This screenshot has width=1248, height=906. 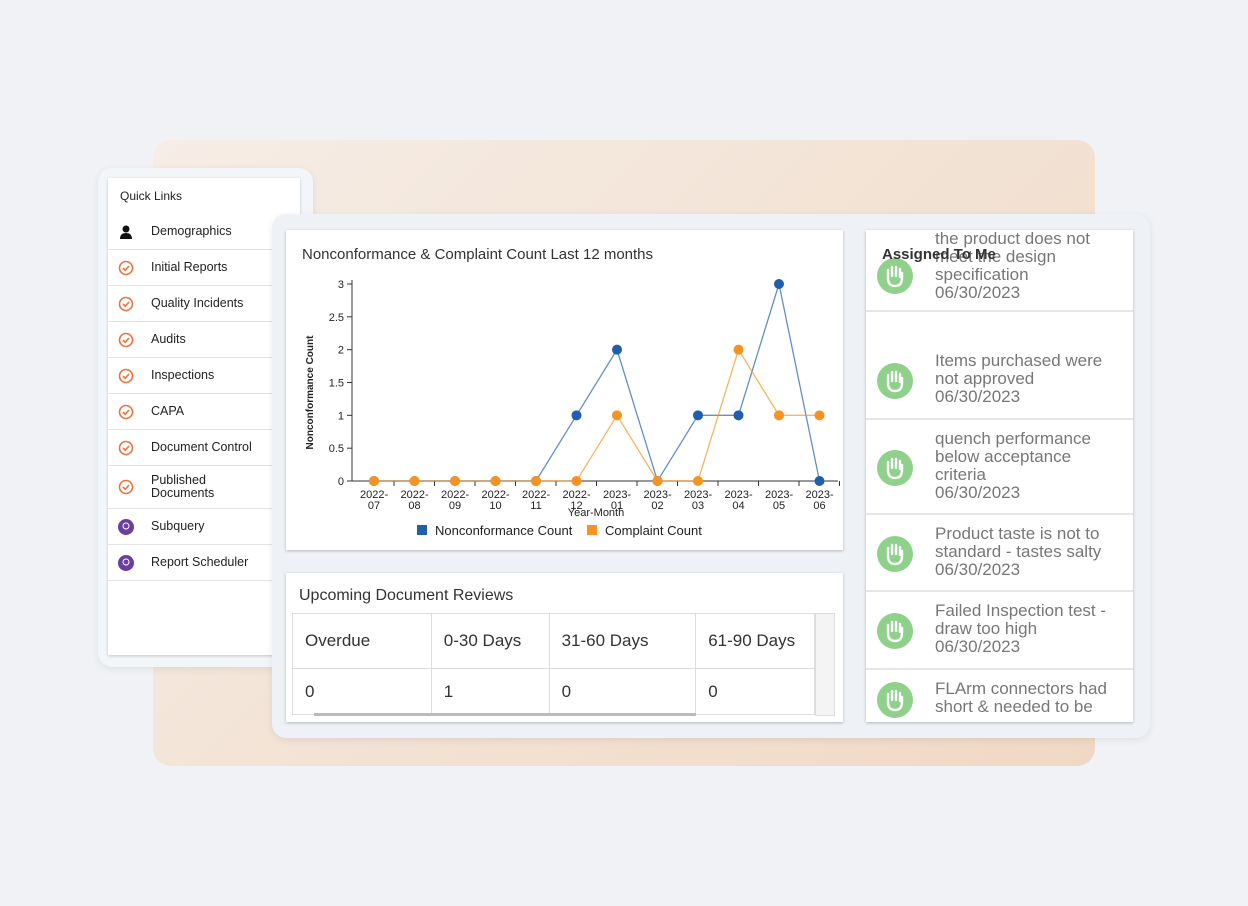 I want to click on y-tick-label: 1, so click(x=341, y=416).